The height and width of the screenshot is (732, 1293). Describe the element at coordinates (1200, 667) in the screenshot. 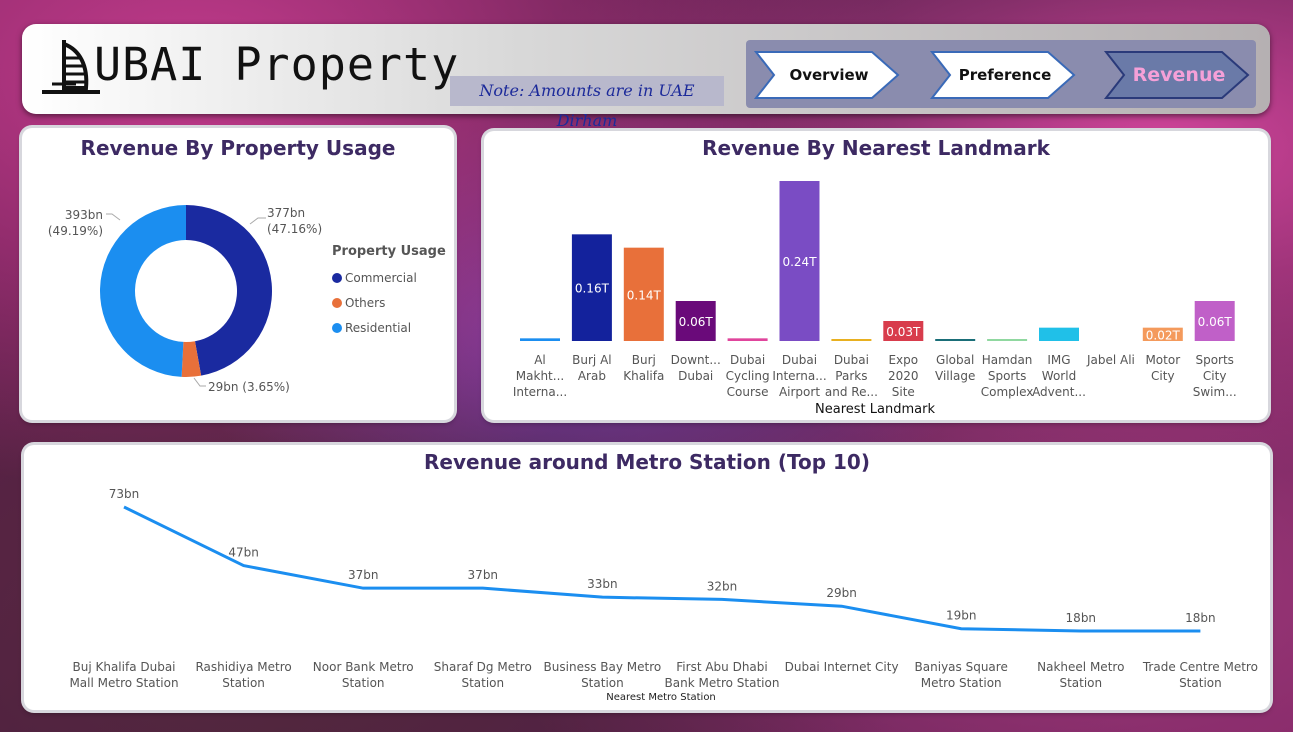

I see `x-tick-label: Trade Centre Metro` at that location.